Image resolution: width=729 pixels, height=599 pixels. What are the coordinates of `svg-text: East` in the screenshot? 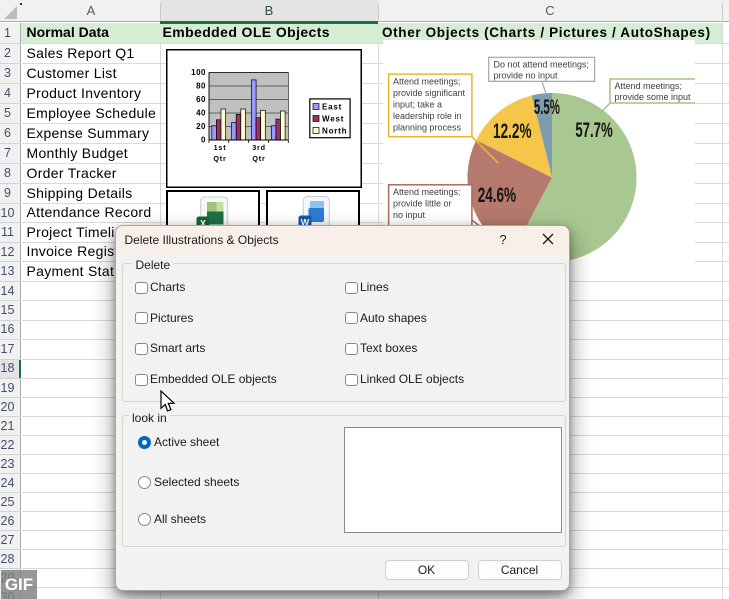 It's located at (332, 107).